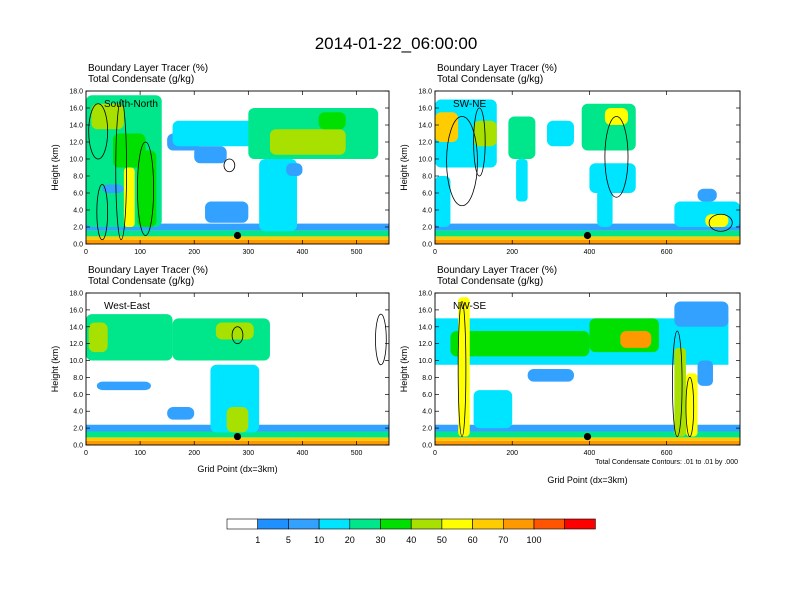 The image size is (792, 612). Describe the element at coordinates (503, 540) in the screenshot. I see `colorbar-label: 70` at that location.